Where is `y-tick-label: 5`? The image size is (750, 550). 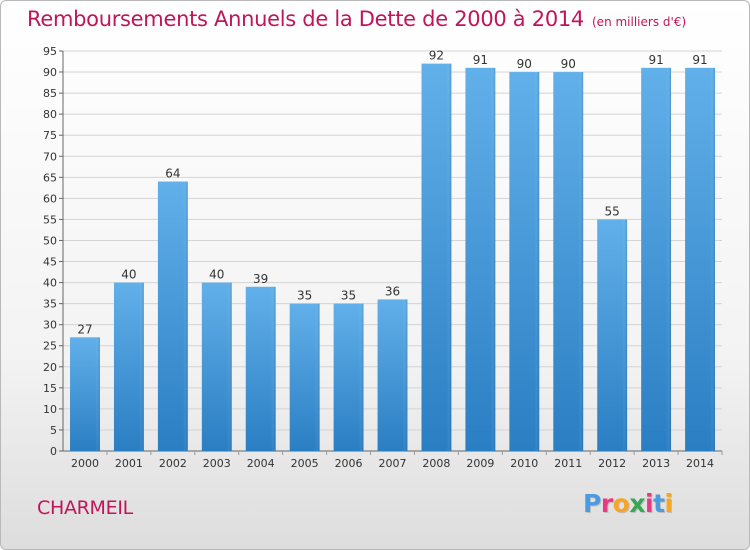 y-tick-label: 5 is located at coordinates (53, 430).